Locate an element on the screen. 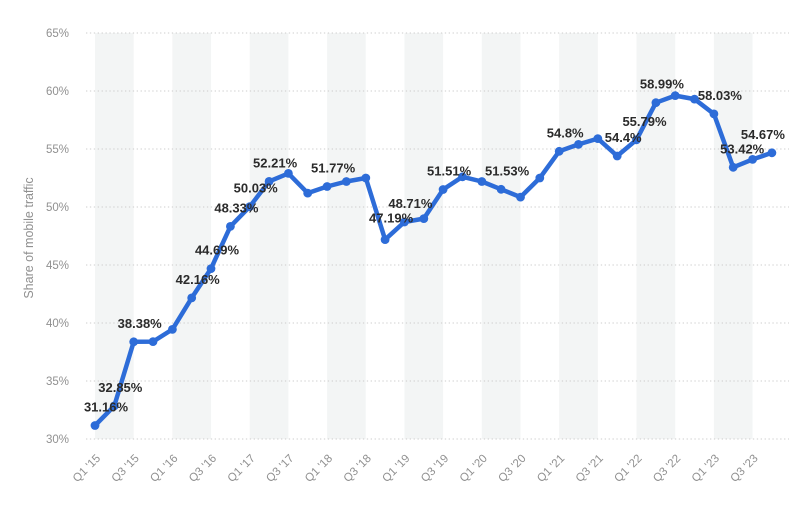 The width and height of the screenshot is (800, 513). data-label: 58.99% is located at coordinates (662, 84).